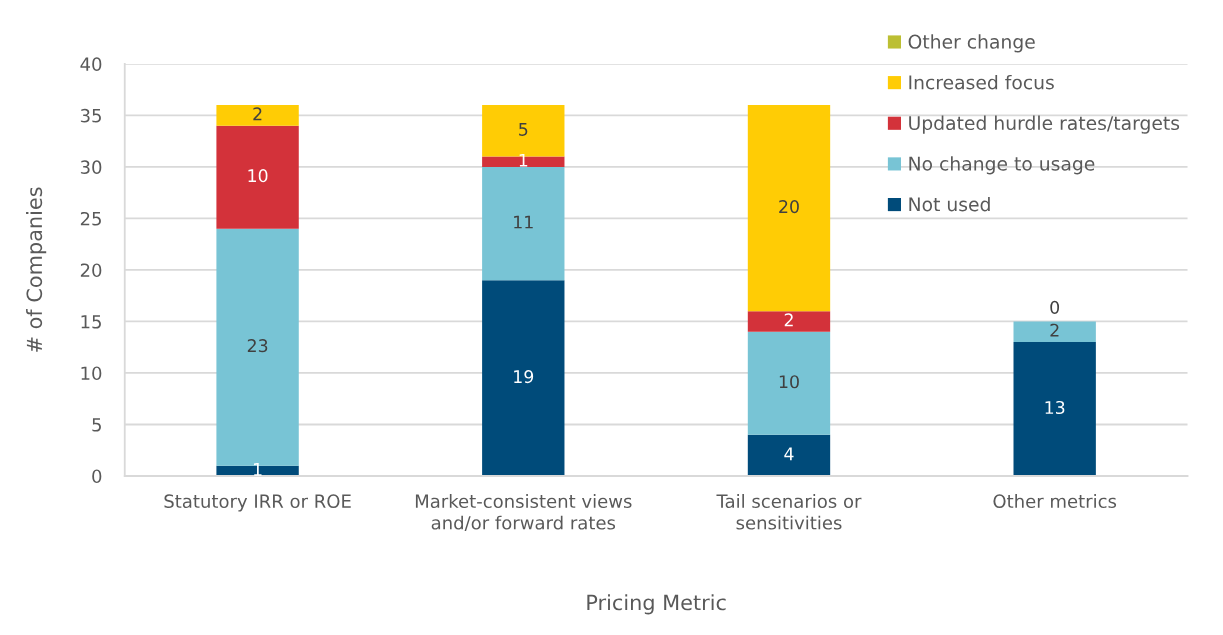 Image resolution: width=1223 pixels, height=635 pixels. What do you see at coordinates (91, 64) in the screenshot?
I see `y-tick-label: 40` at bounding box center [91, 64].